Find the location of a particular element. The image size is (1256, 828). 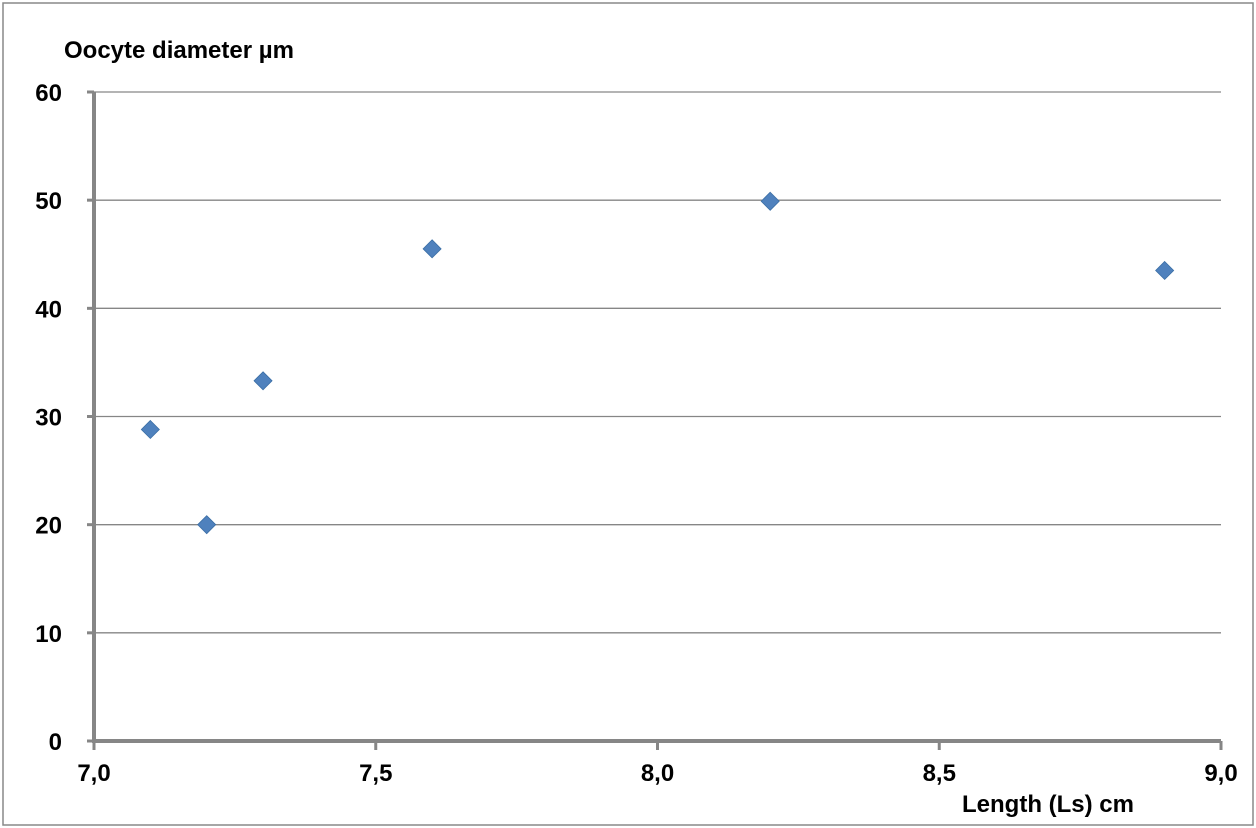

y-tick-label: 10 is located at coordinates (48, 634).